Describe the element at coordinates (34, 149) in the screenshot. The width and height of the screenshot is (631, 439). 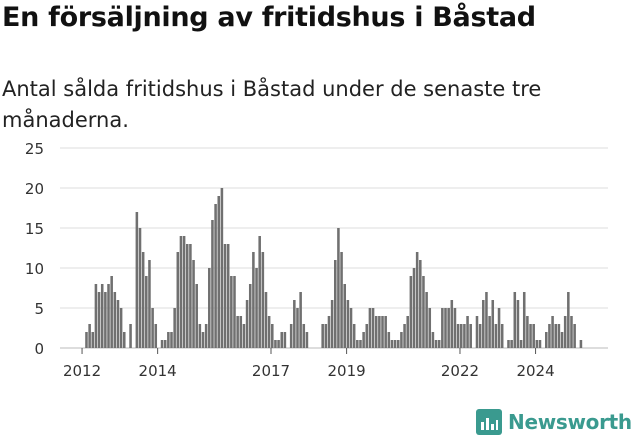
I see `y-tick-label: 25` at that location.